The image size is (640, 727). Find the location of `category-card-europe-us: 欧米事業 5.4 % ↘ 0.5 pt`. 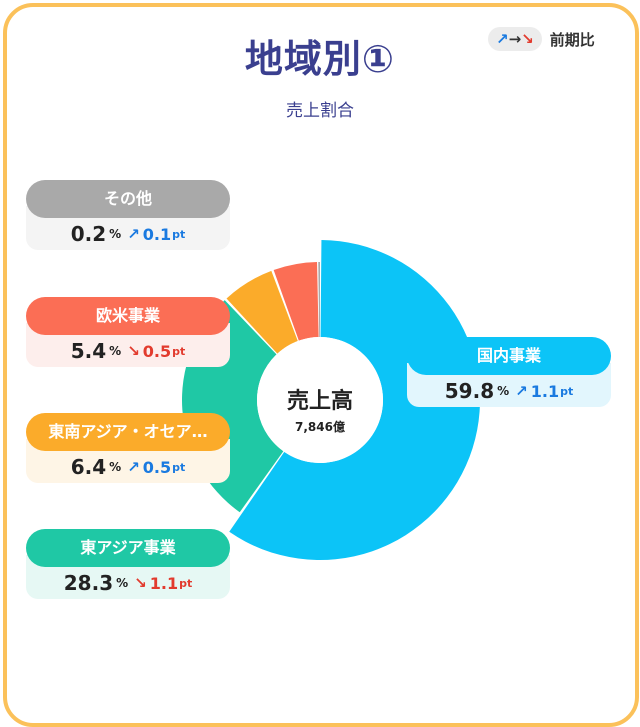

category-card-europe-us: 欧米事業 5.4 % ↘ 0.5 pt is located at coordinates (128, 332).